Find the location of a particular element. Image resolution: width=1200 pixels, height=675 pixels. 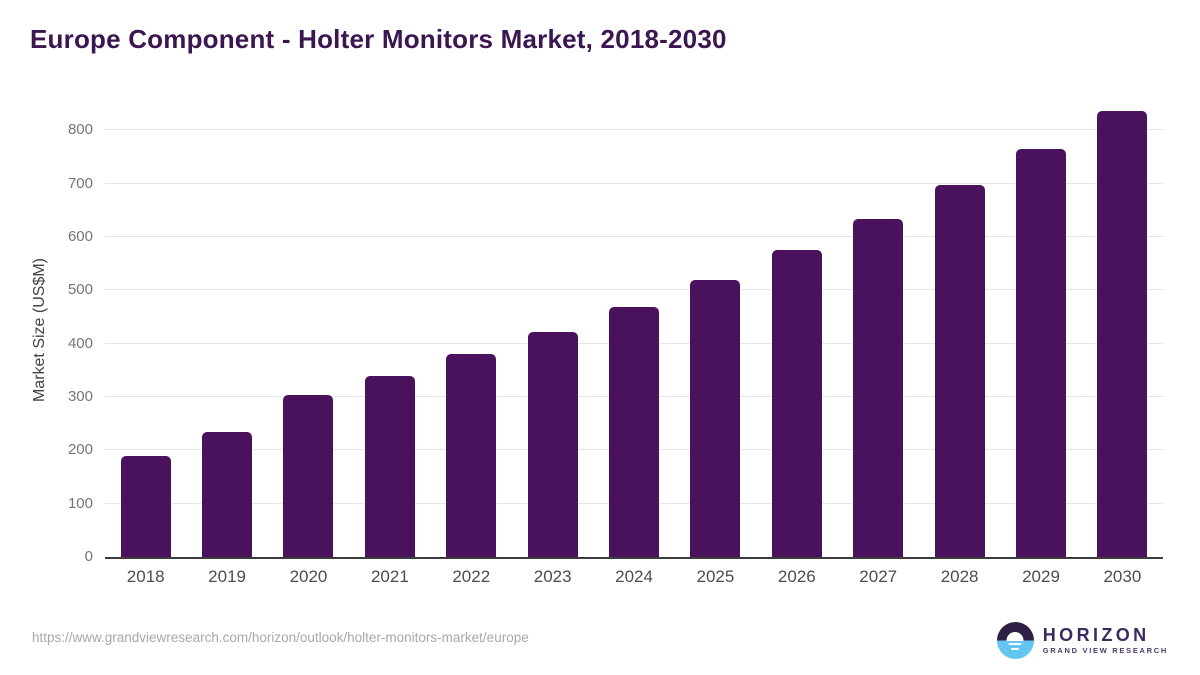

y-tick-label-100: 100 is located at coordinates (80, 503).